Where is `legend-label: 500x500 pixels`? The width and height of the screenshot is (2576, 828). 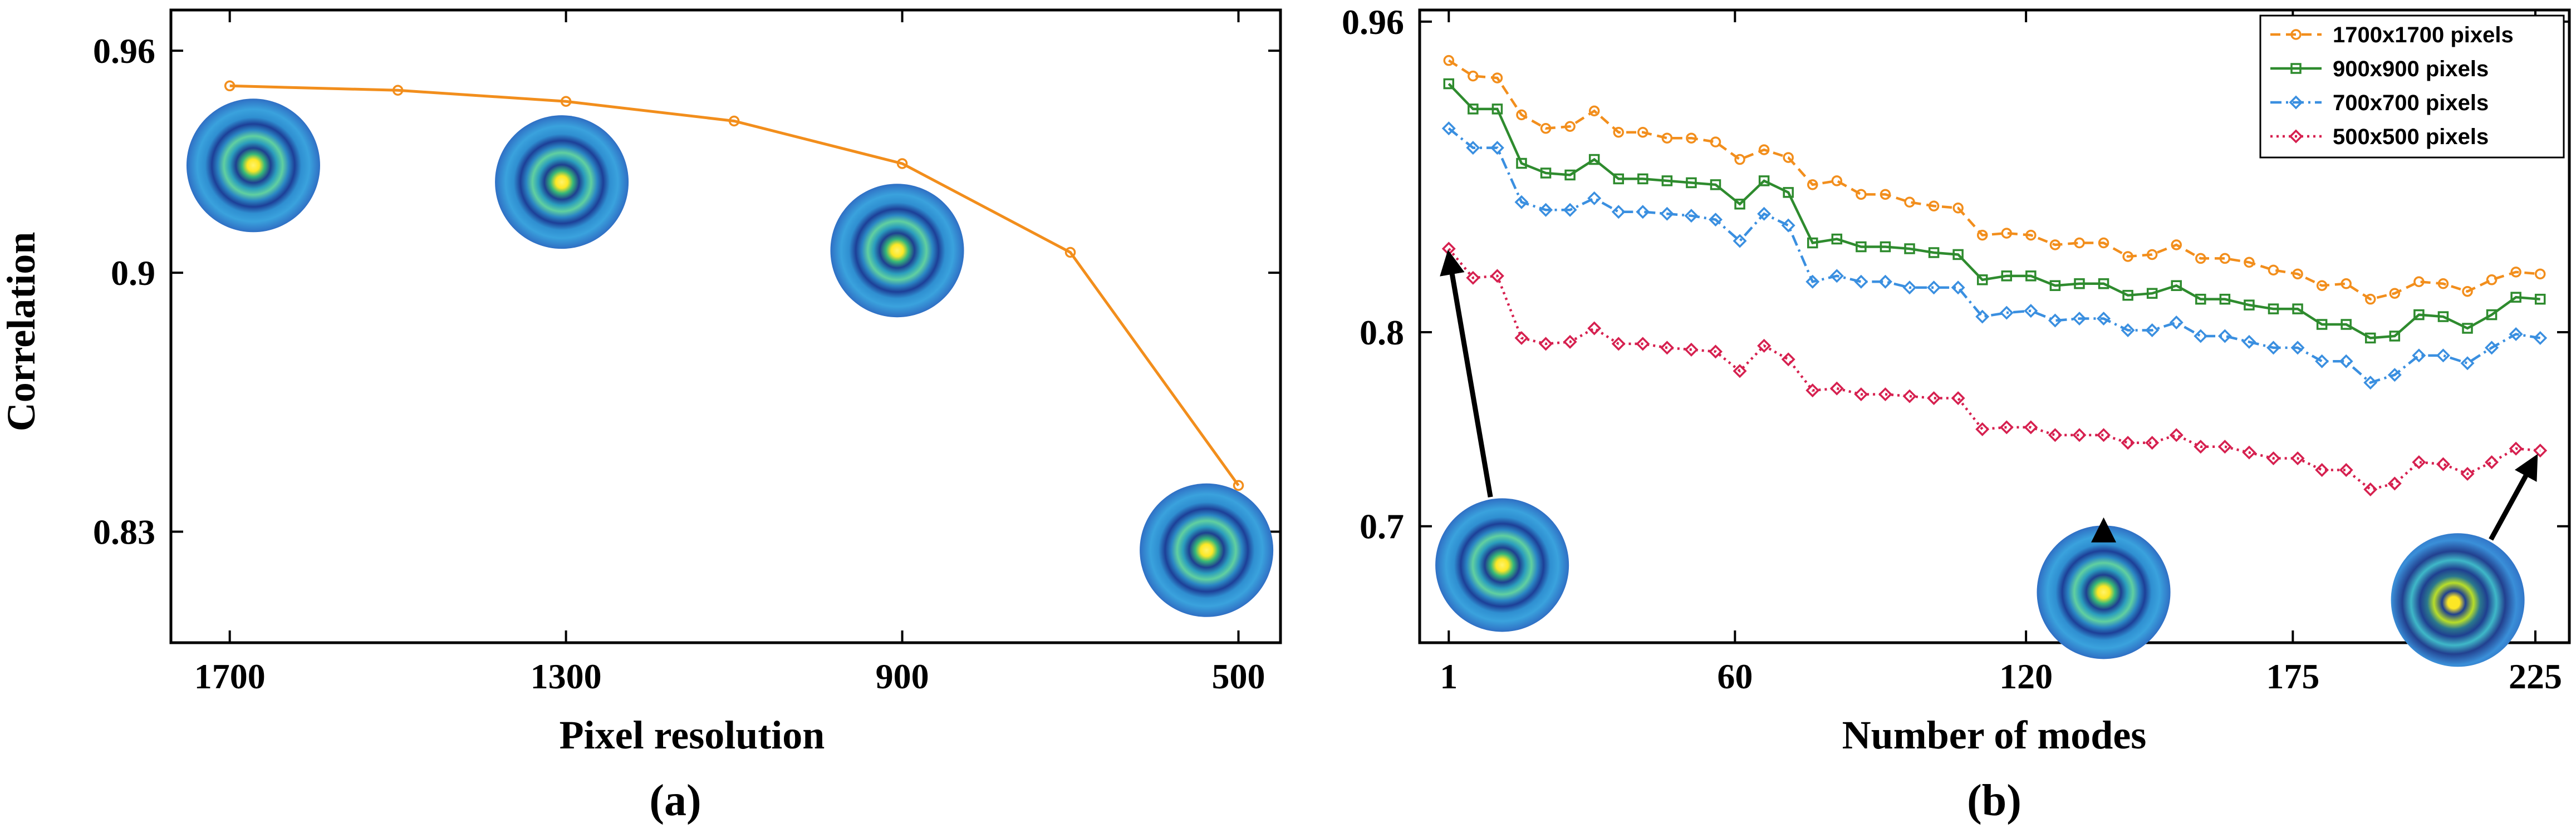
legend-label: 500x500 pixels is located at coordinates (2411, 137).